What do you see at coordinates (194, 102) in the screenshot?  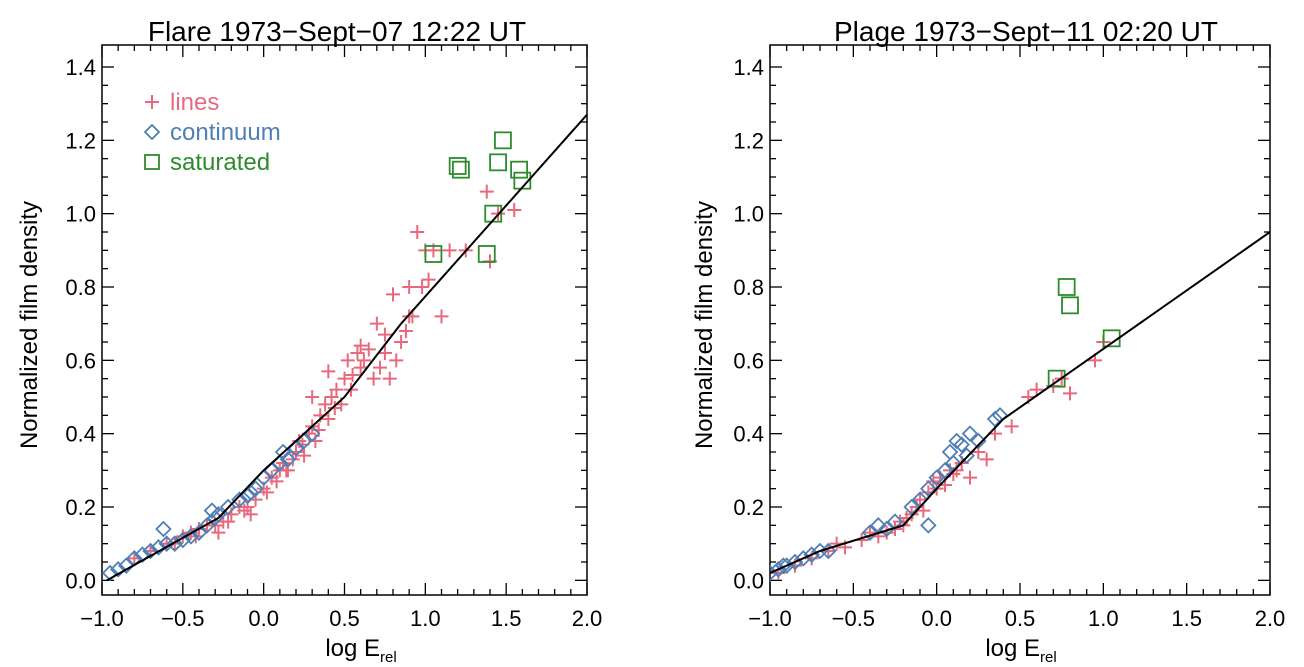 I see `legend-label-lines: lines` at bounding box center [194, 102].